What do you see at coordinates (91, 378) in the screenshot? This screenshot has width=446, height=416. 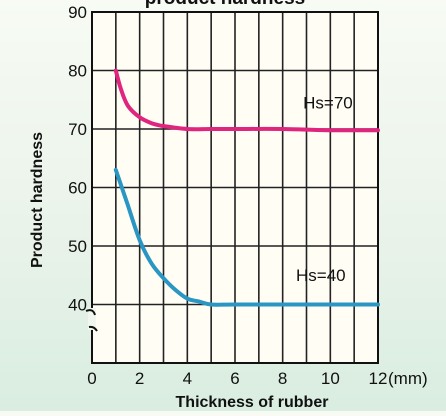 I see `x-tick-label: 0` at bounding box center [91, 378].